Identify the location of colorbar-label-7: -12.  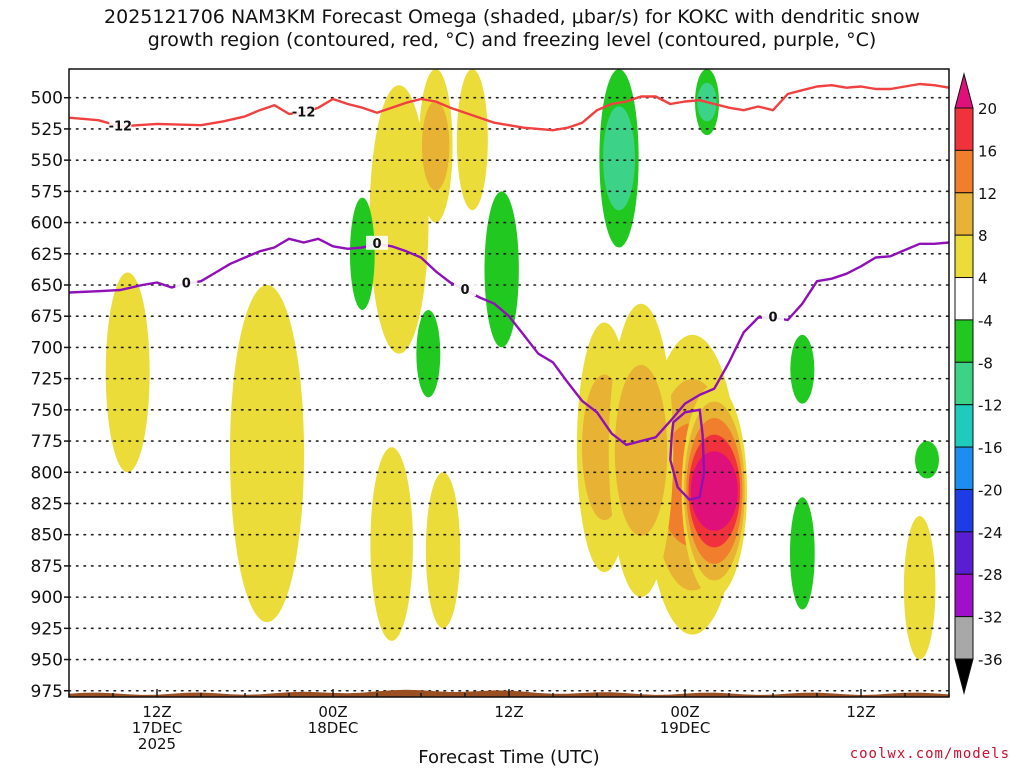
(990, 406).